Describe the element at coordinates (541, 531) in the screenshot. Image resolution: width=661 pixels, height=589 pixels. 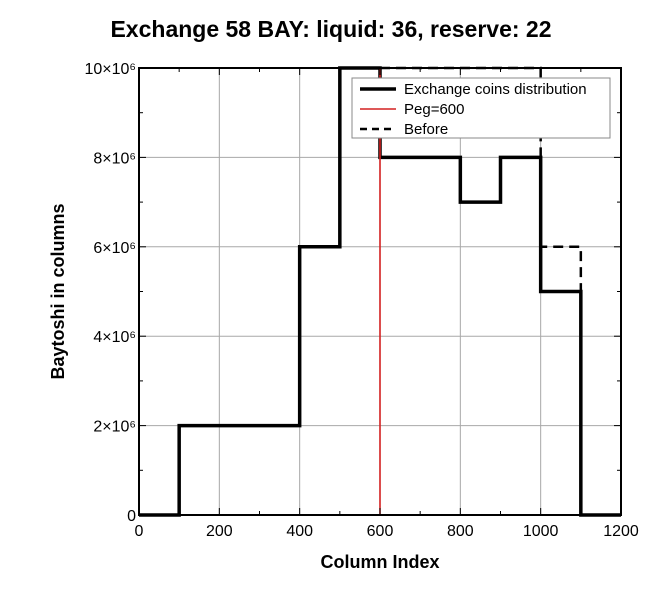
I see `x-tick-label: 1000` at that location.